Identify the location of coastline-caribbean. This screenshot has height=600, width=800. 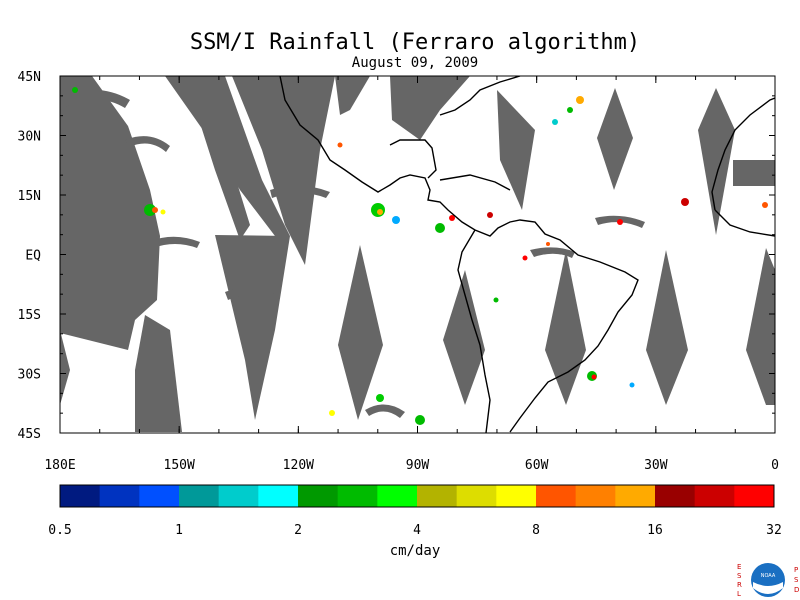
(475, 182).